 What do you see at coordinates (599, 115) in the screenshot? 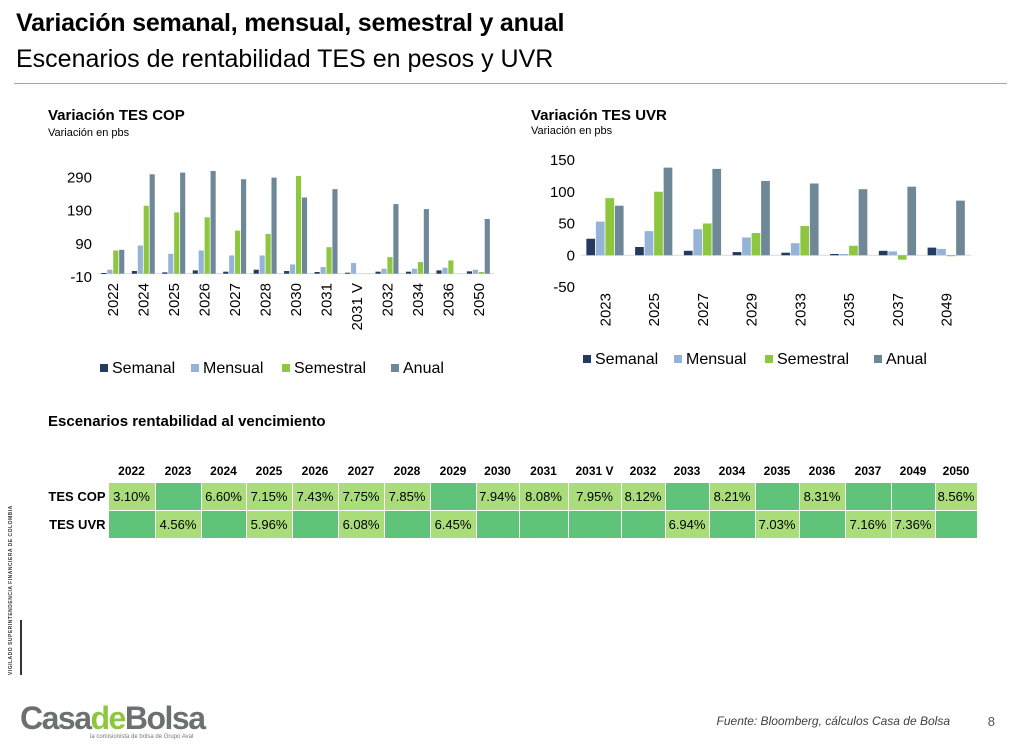
I see `chart-uvr-title: Variación TES UVR` at bounding box center [599, 115].